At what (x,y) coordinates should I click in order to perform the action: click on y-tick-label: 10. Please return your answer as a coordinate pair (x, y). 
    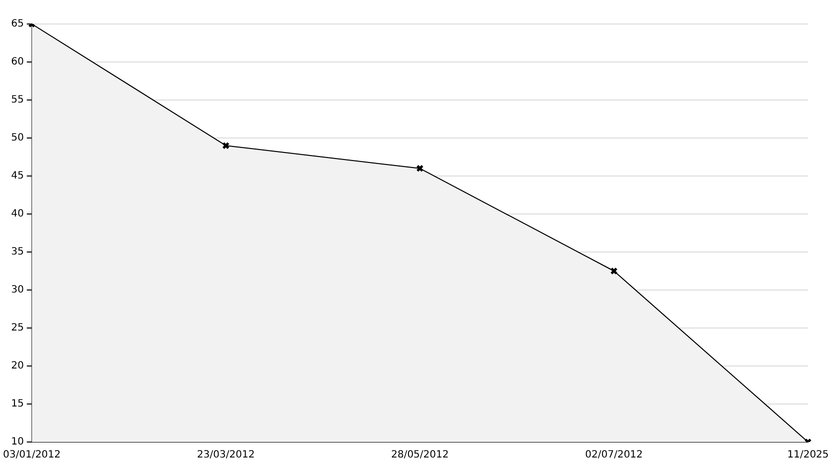
    Looking at the image, I should click on (17, 442).